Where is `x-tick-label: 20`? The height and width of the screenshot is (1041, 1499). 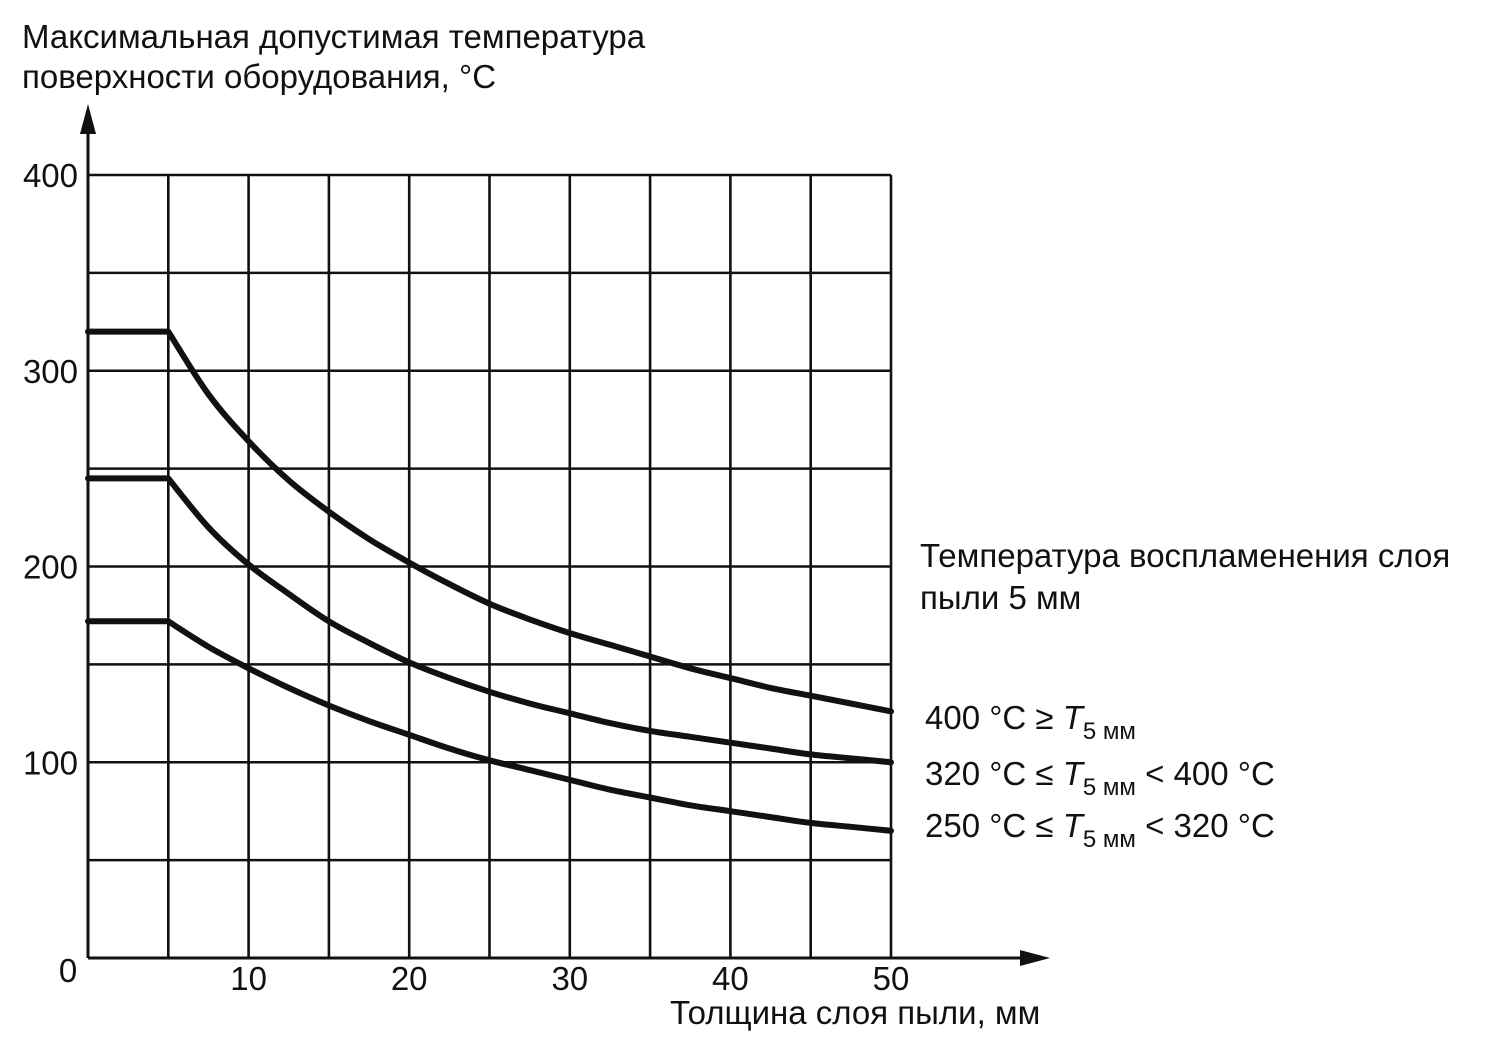
x-tick-label: 20 is located at coordinates (409, 978).